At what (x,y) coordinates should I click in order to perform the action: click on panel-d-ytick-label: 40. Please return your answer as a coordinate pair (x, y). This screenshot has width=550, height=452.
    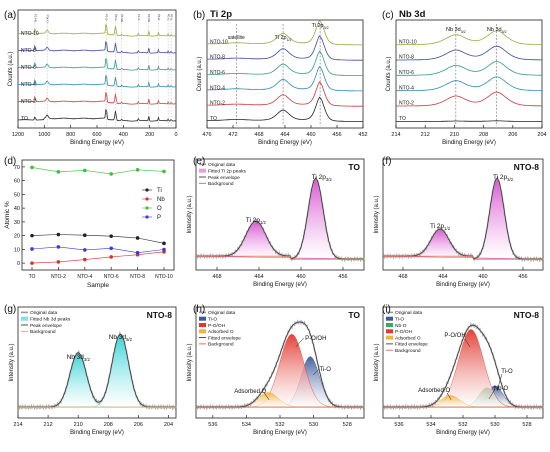
    Looking at the image, I should click on (17, 209).